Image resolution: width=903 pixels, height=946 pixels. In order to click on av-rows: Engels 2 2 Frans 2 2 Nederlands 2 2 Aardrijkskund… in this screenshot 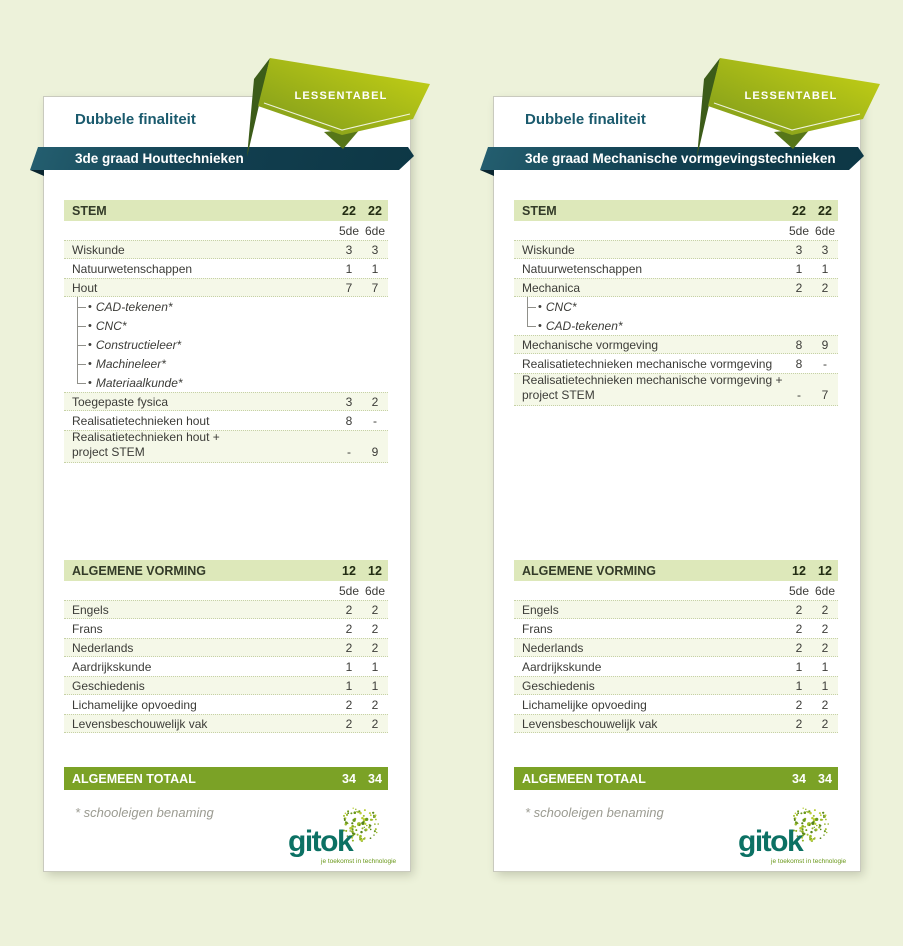, I will do `click(676, 666)`.